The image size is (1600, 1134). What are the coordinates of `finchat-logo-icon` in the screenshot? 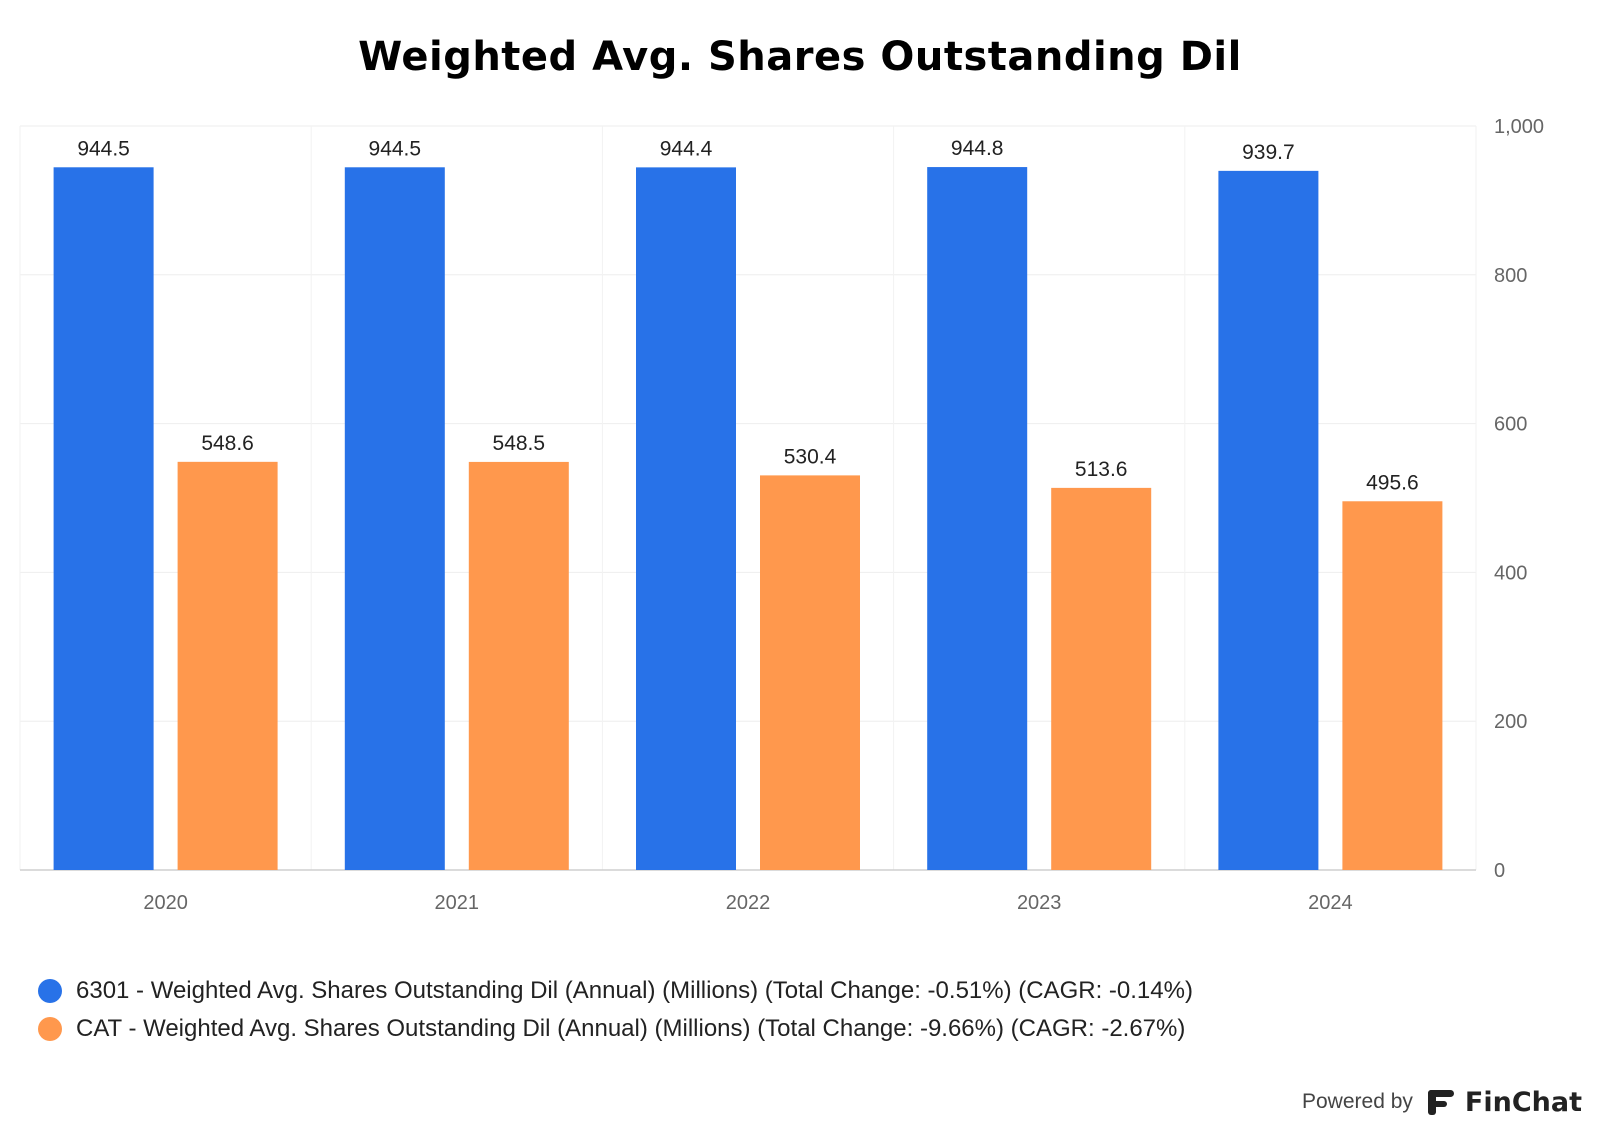 It's located at (1440, 1102).